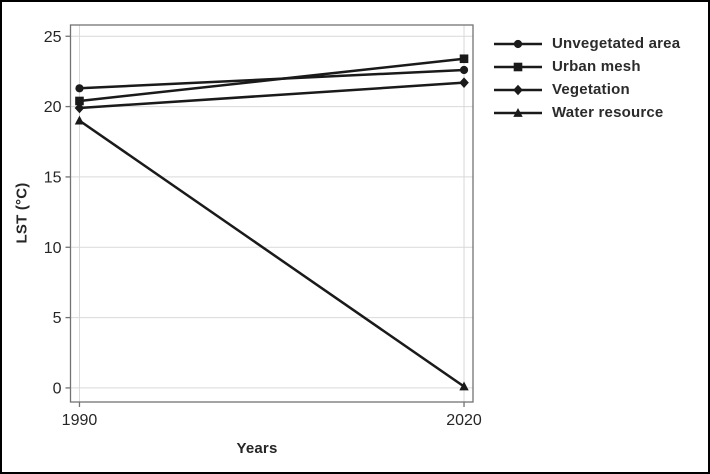 This screenshot has width=710, height=474. I want to click on y-tick-label: 10, so click(53, 248).